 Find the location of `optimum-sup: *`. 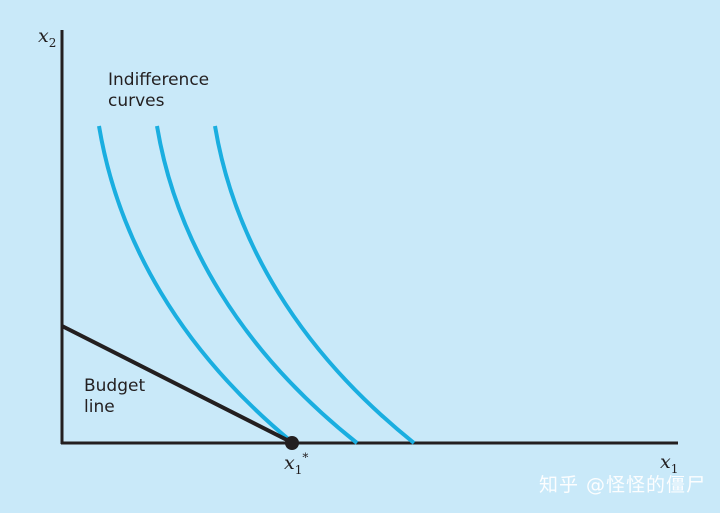

optimum-sup: * is located at coordinates (305, 457).